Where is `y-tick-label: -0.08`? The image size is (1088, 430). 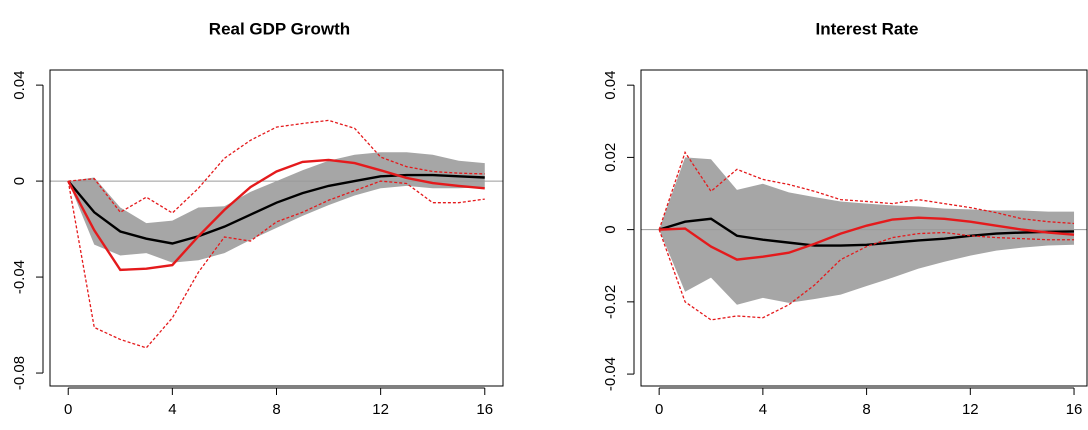
y-tick-label: -0.08 is located at coordinates (19, 373).